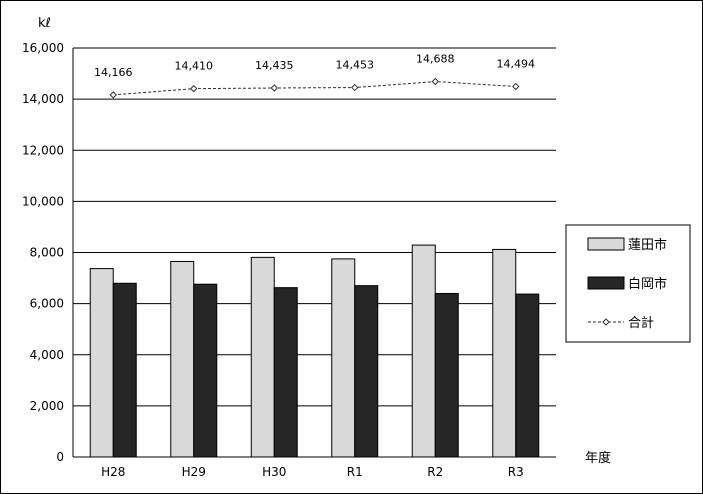  Describe the element at coordinates (113, 72) in the screenshot. I see `total-data-label: 14,166` at that location.